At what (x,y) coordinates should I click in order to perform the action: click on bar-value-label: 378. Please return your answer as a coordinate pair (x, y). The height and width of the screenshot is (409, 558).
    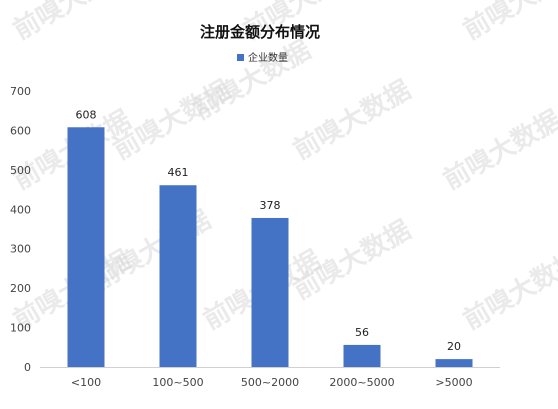
    Looking at the image, I should click on (270, 205).